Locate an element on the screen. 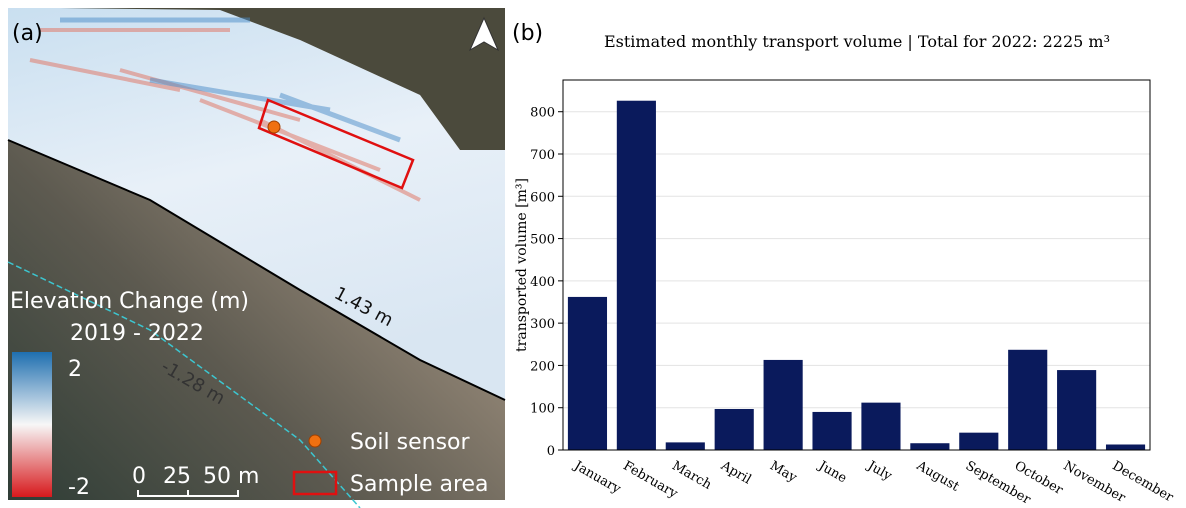 The image size is (1186, 508). soil-sensor is located at coordinates (274, 127).